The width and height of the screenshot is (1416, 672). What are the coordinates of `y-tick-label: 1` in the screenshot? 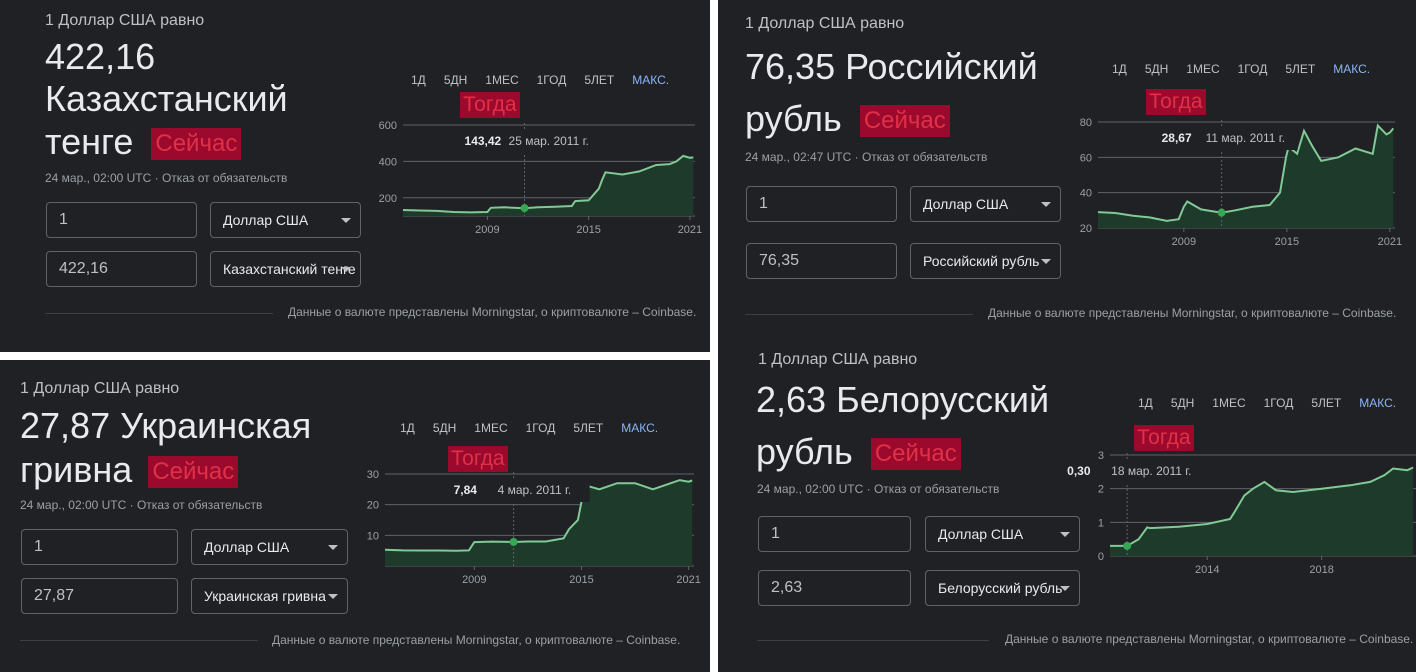 It's located at (1101, 523).